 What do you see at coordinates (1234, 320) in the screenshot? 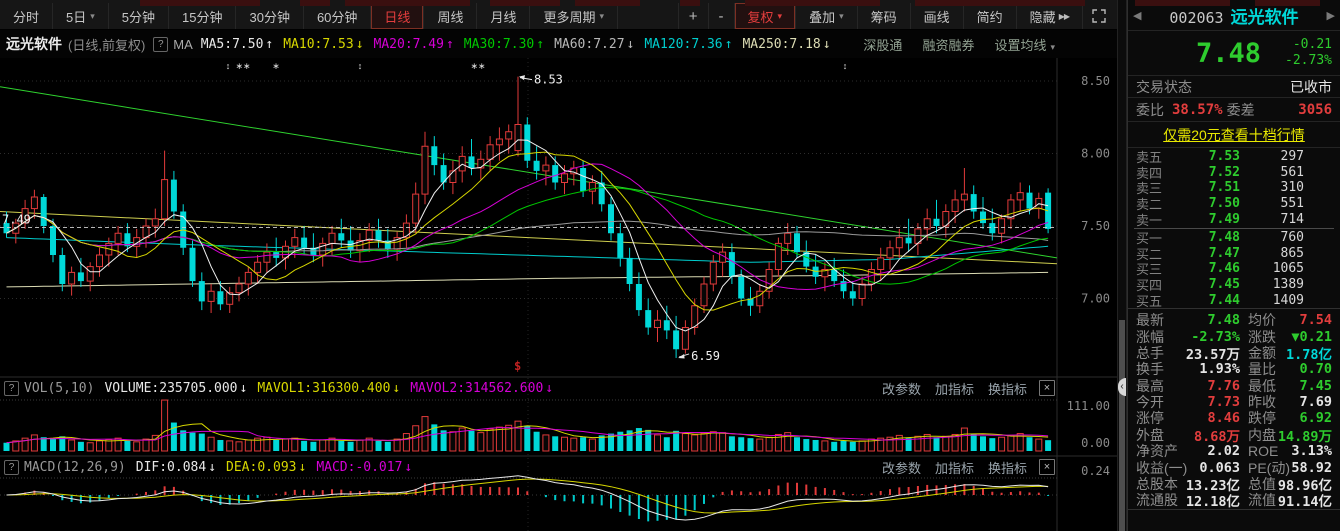
I see `detail-row: 最新 7.48 均价 7.54` at bounding box center [1234, 320].